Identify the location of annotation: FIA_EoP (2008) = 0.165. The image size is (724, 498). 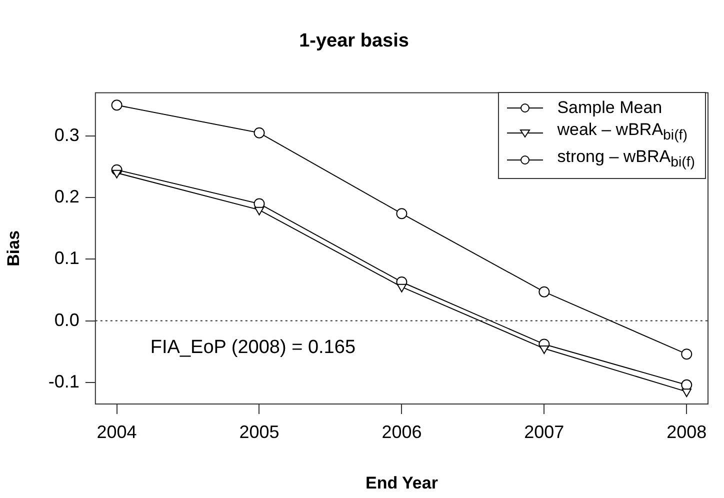
(253, 347).